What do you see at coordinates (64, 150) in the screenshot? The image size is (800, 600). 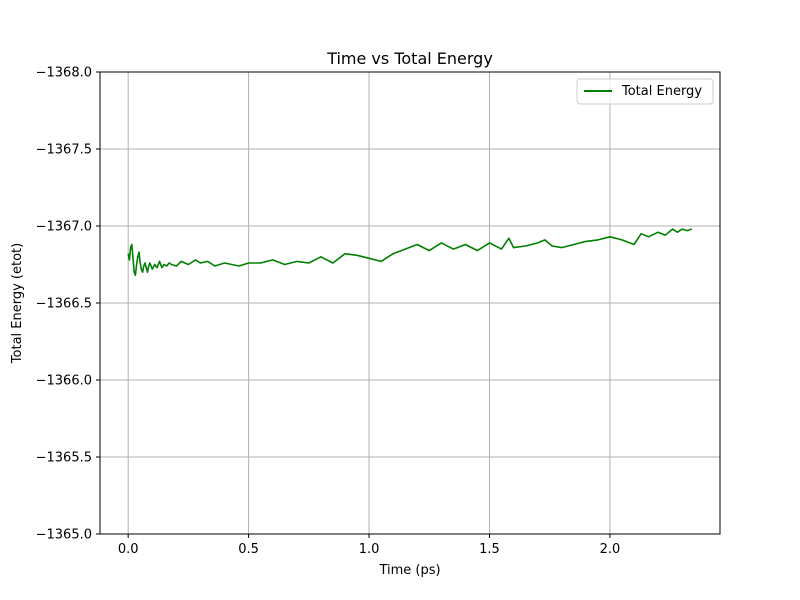 I see `y-tick-label: −1367.5` at bounding box center [64, 150].